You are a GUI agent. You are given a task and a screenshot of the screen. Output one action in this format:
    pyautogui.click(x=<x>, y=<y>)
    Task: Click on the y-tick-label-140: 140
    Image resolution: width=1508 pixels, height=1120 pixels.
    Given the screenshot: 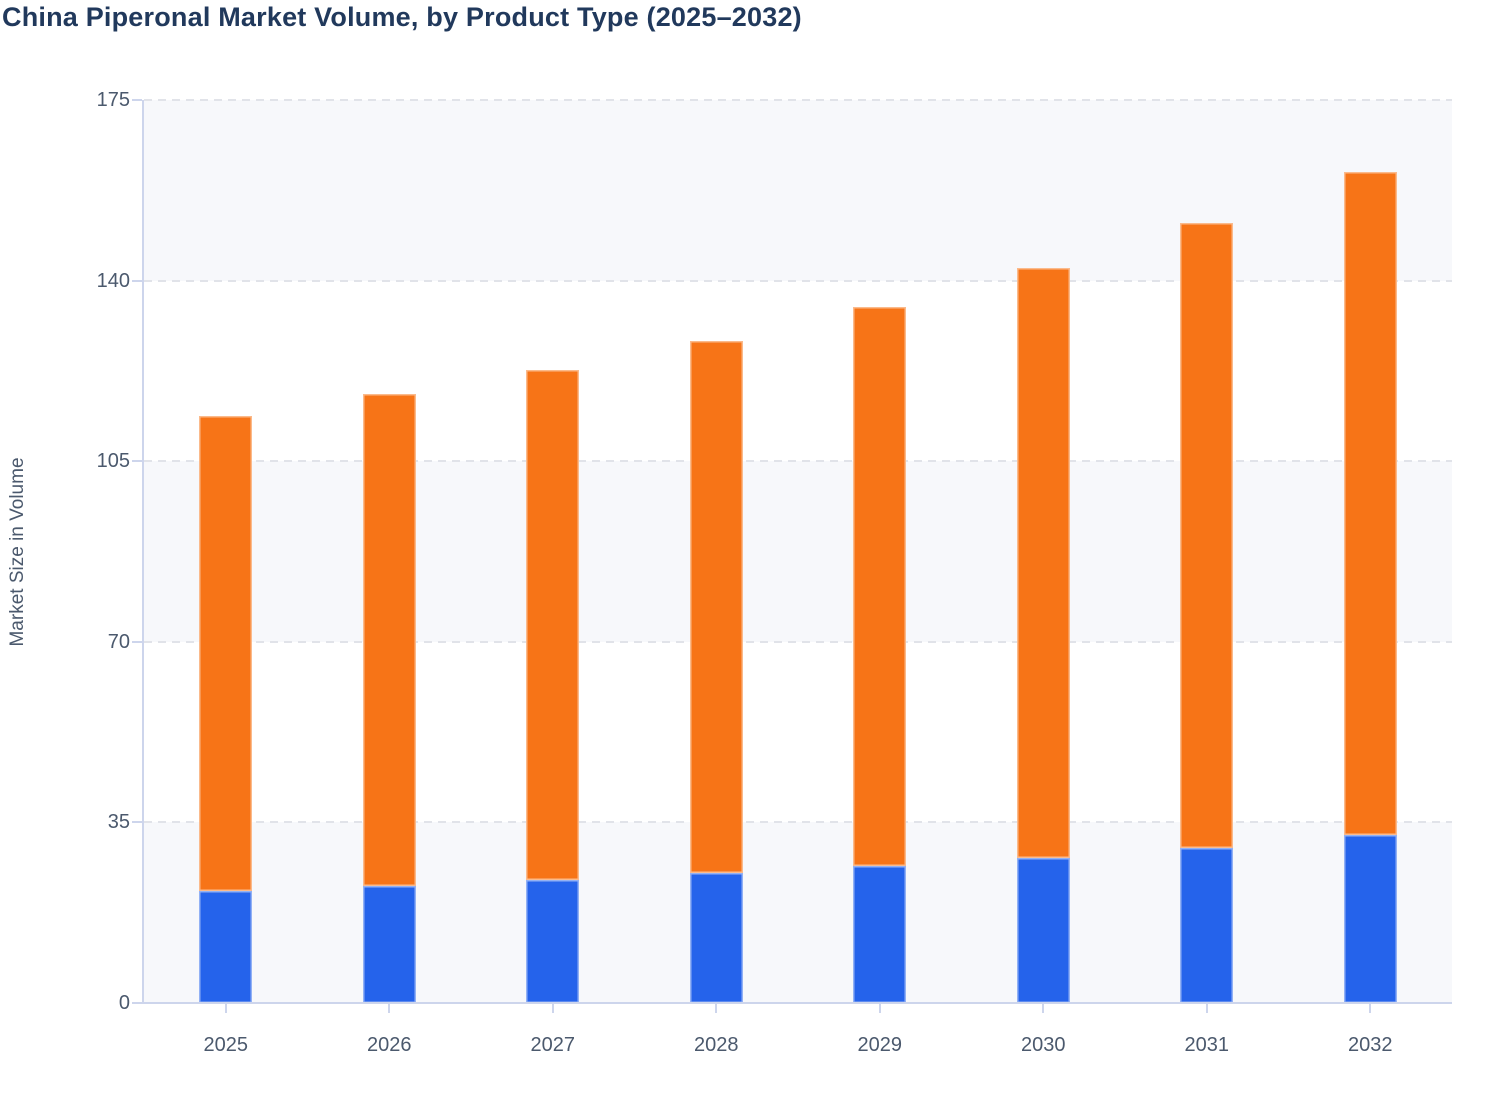 What is the action you would take?
    pyautogui.click(x=113, y=280)
    